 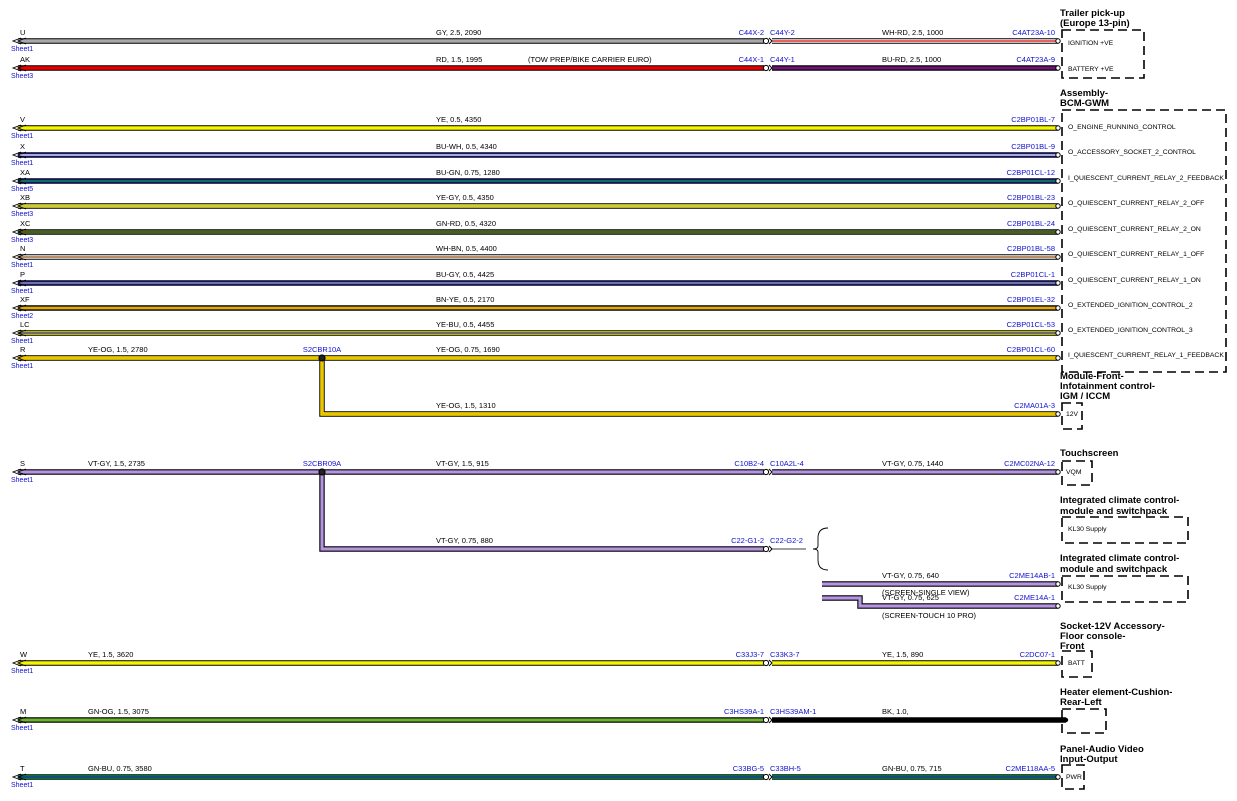 What do you see at coordinates (22, 32) in the screenshot?
I see `wire-letter: U` at bounding box center [22, 32].